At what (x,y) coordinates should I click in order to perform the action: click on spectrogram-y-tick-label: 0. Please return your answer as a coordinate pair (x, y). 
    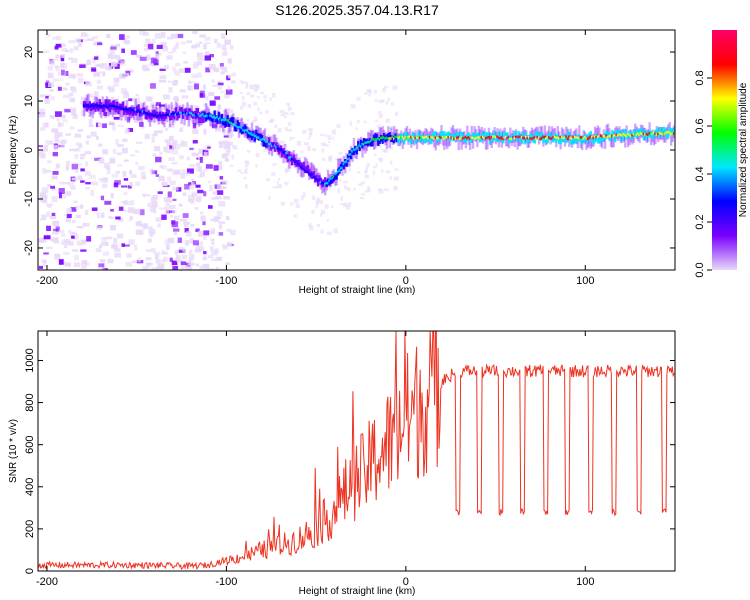
    Looking at the image, I should click on (29, 150).